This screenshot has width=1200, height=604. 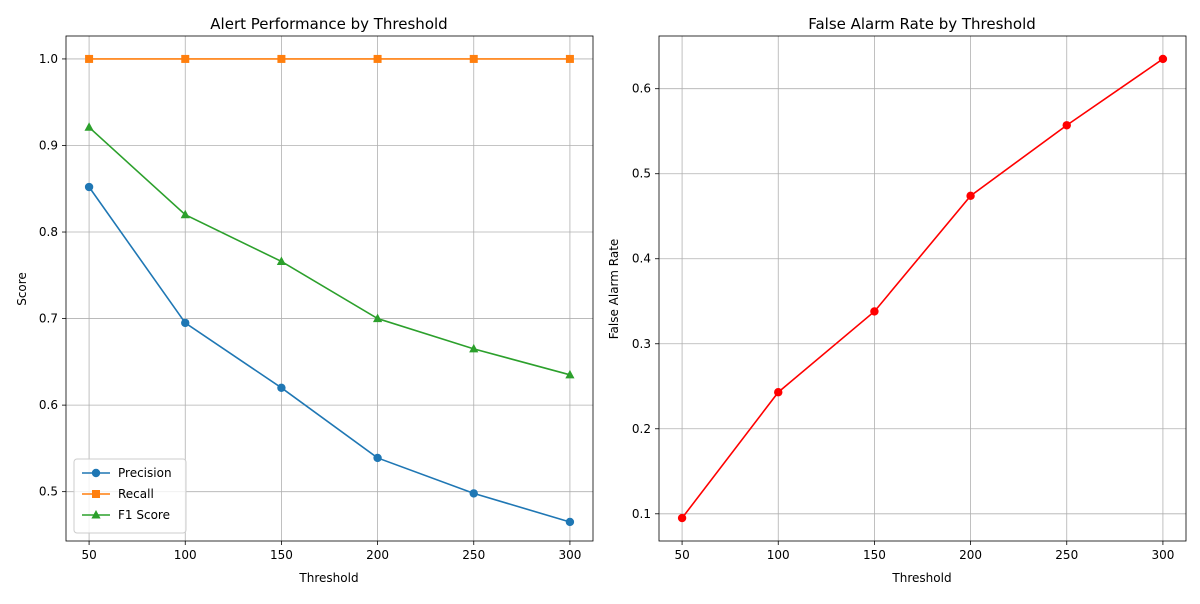 What do you see at coordinates (641, 344) in the screenshot?
I see `right-chart-ytick-label: 0.3` at bounding box center [641, 344].